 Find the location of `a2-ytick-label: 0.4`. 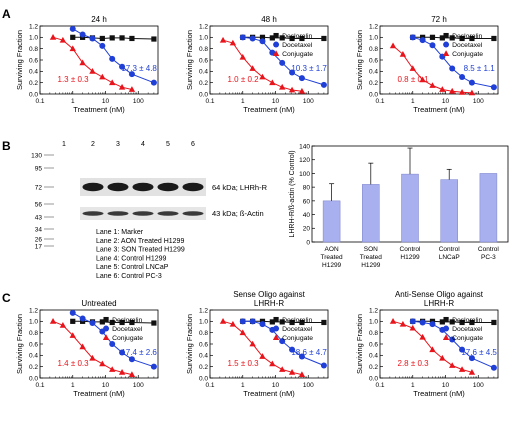

a2-ytick-label: 0.4 is located at coordinates (203, 72).